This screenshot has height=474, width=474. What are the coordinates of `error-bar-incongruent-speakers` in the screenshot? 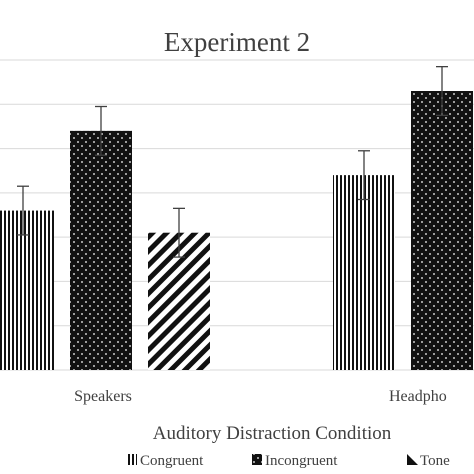 It's located at (101, 130).